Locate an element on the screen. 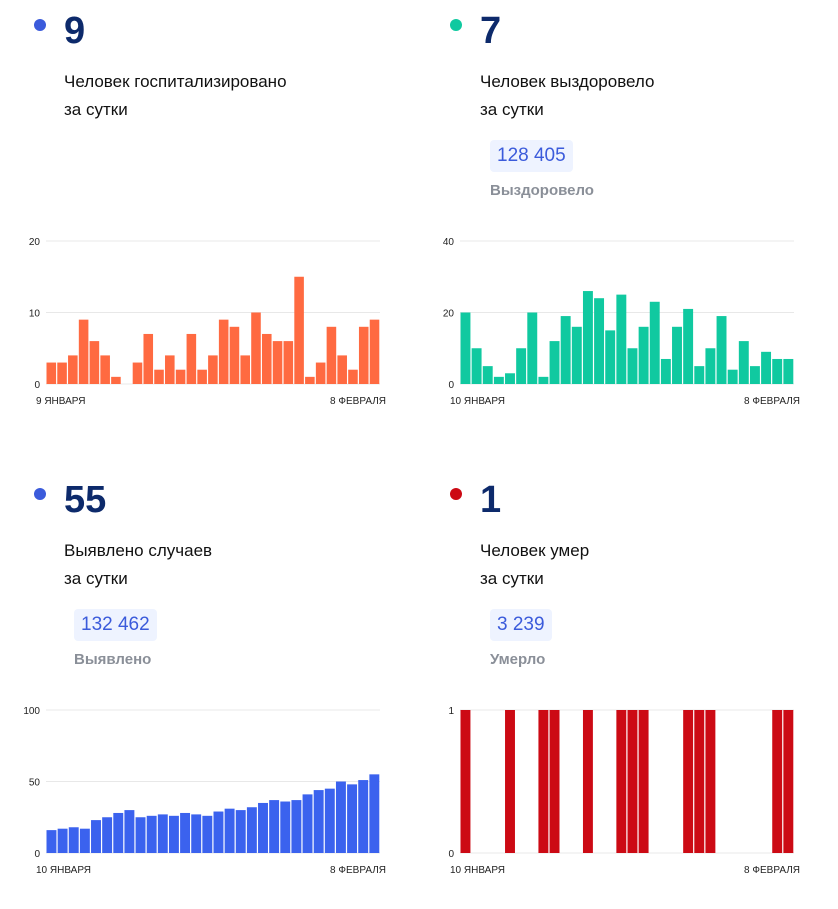 The image size is (838, 909). deaths-chart: 0 1 10 ЯНВАРЯ 8 ФЕВРАЛЯ is located at coordinates (624, 791).